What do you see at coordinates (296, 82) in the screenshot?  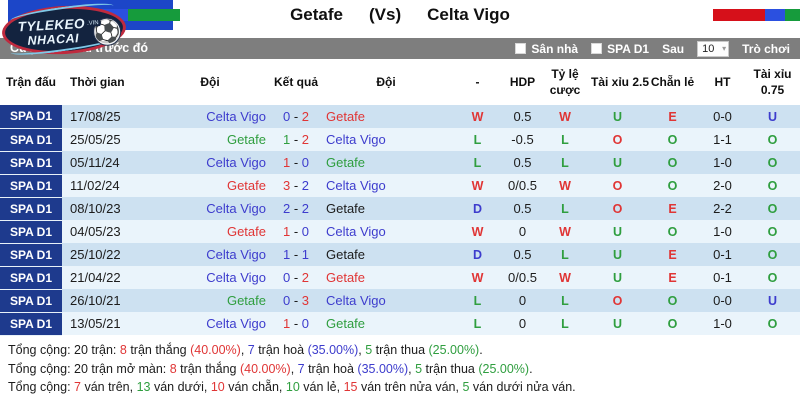 I see `column-header-4: Kết quả` at bounding box center [296, 82].